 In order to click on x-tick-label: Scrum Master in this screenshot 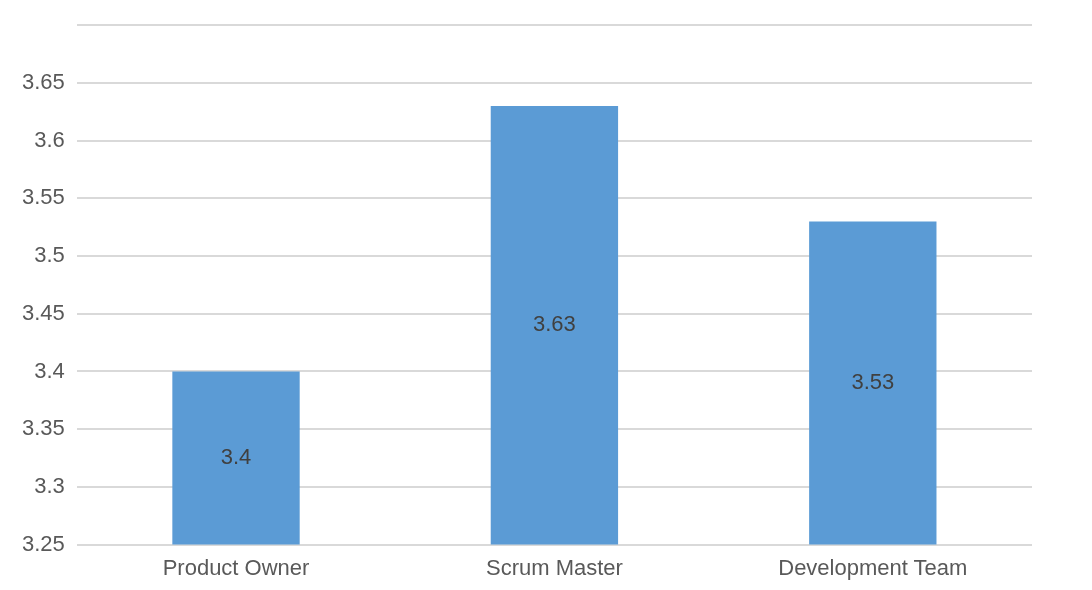, I will do `click(554, 567)`.